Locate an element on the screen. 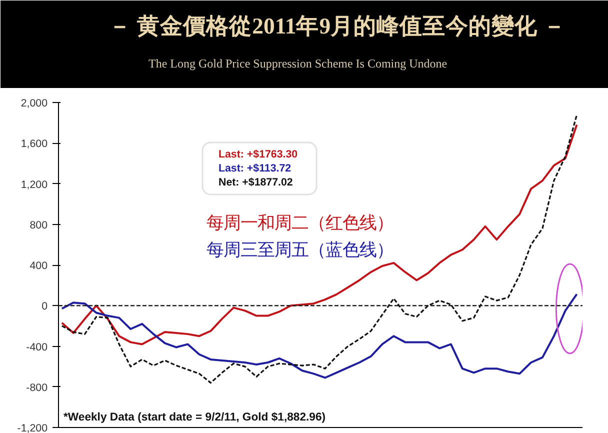 This screenshot has height=433, width=608. text: 每周三至周五（蓝色线） is located at coordinates (300, 250).